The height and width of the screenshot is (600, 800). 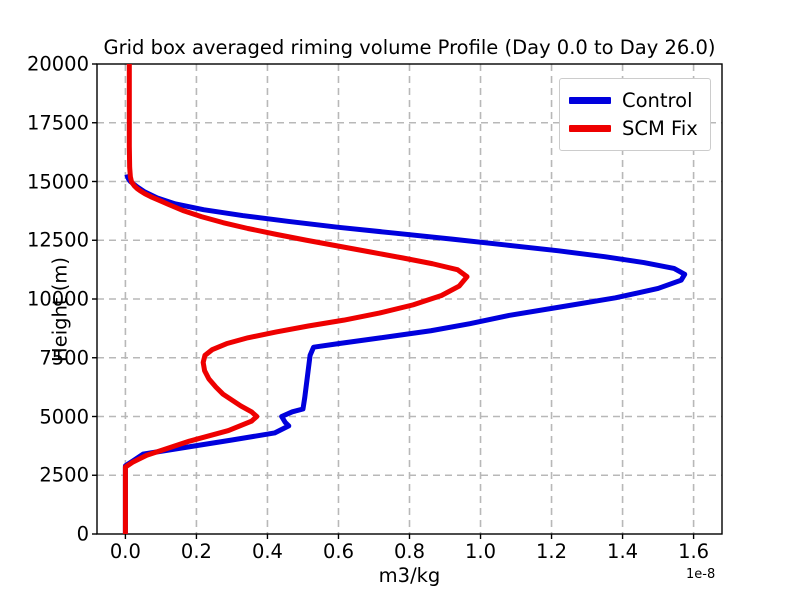 What do you see at coordinates (57, 123) in the screenshot?
I see `y-tick-label: 17500` at bounding box center [57, 123].